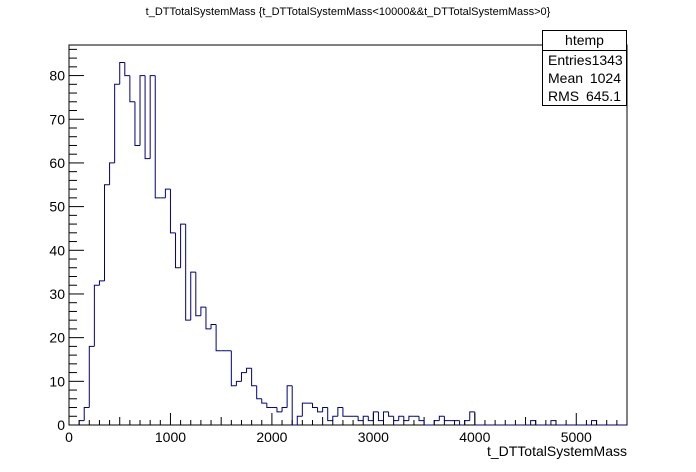 The width and height of the screenshot is (696, 472). What do you see at coordinates (69, 437) in the screenshot?
I see `x-tick-label: 0` at bounding box center [69, 437].